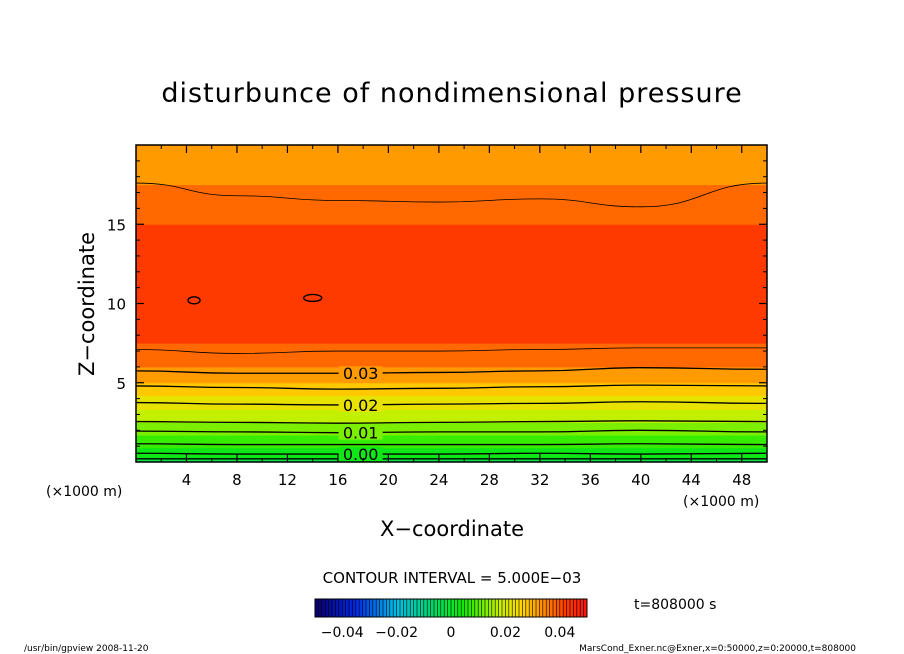 This screenshot has width=904, height=654. Describe the element at coordinates (452, 529) in the screenshot. I see `x-axis-label: X−coordinate` at that location.